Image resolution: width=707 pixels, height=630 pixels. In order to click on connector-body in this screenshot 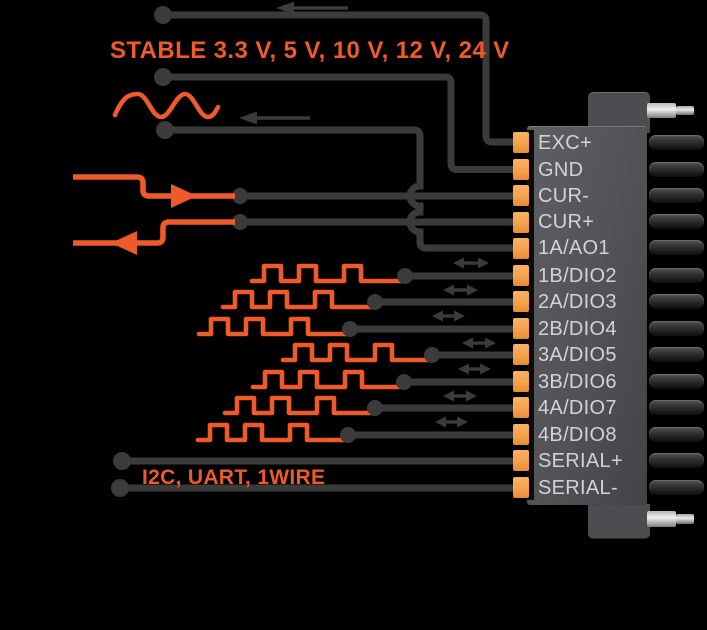, I will do `click(587, 315)`.